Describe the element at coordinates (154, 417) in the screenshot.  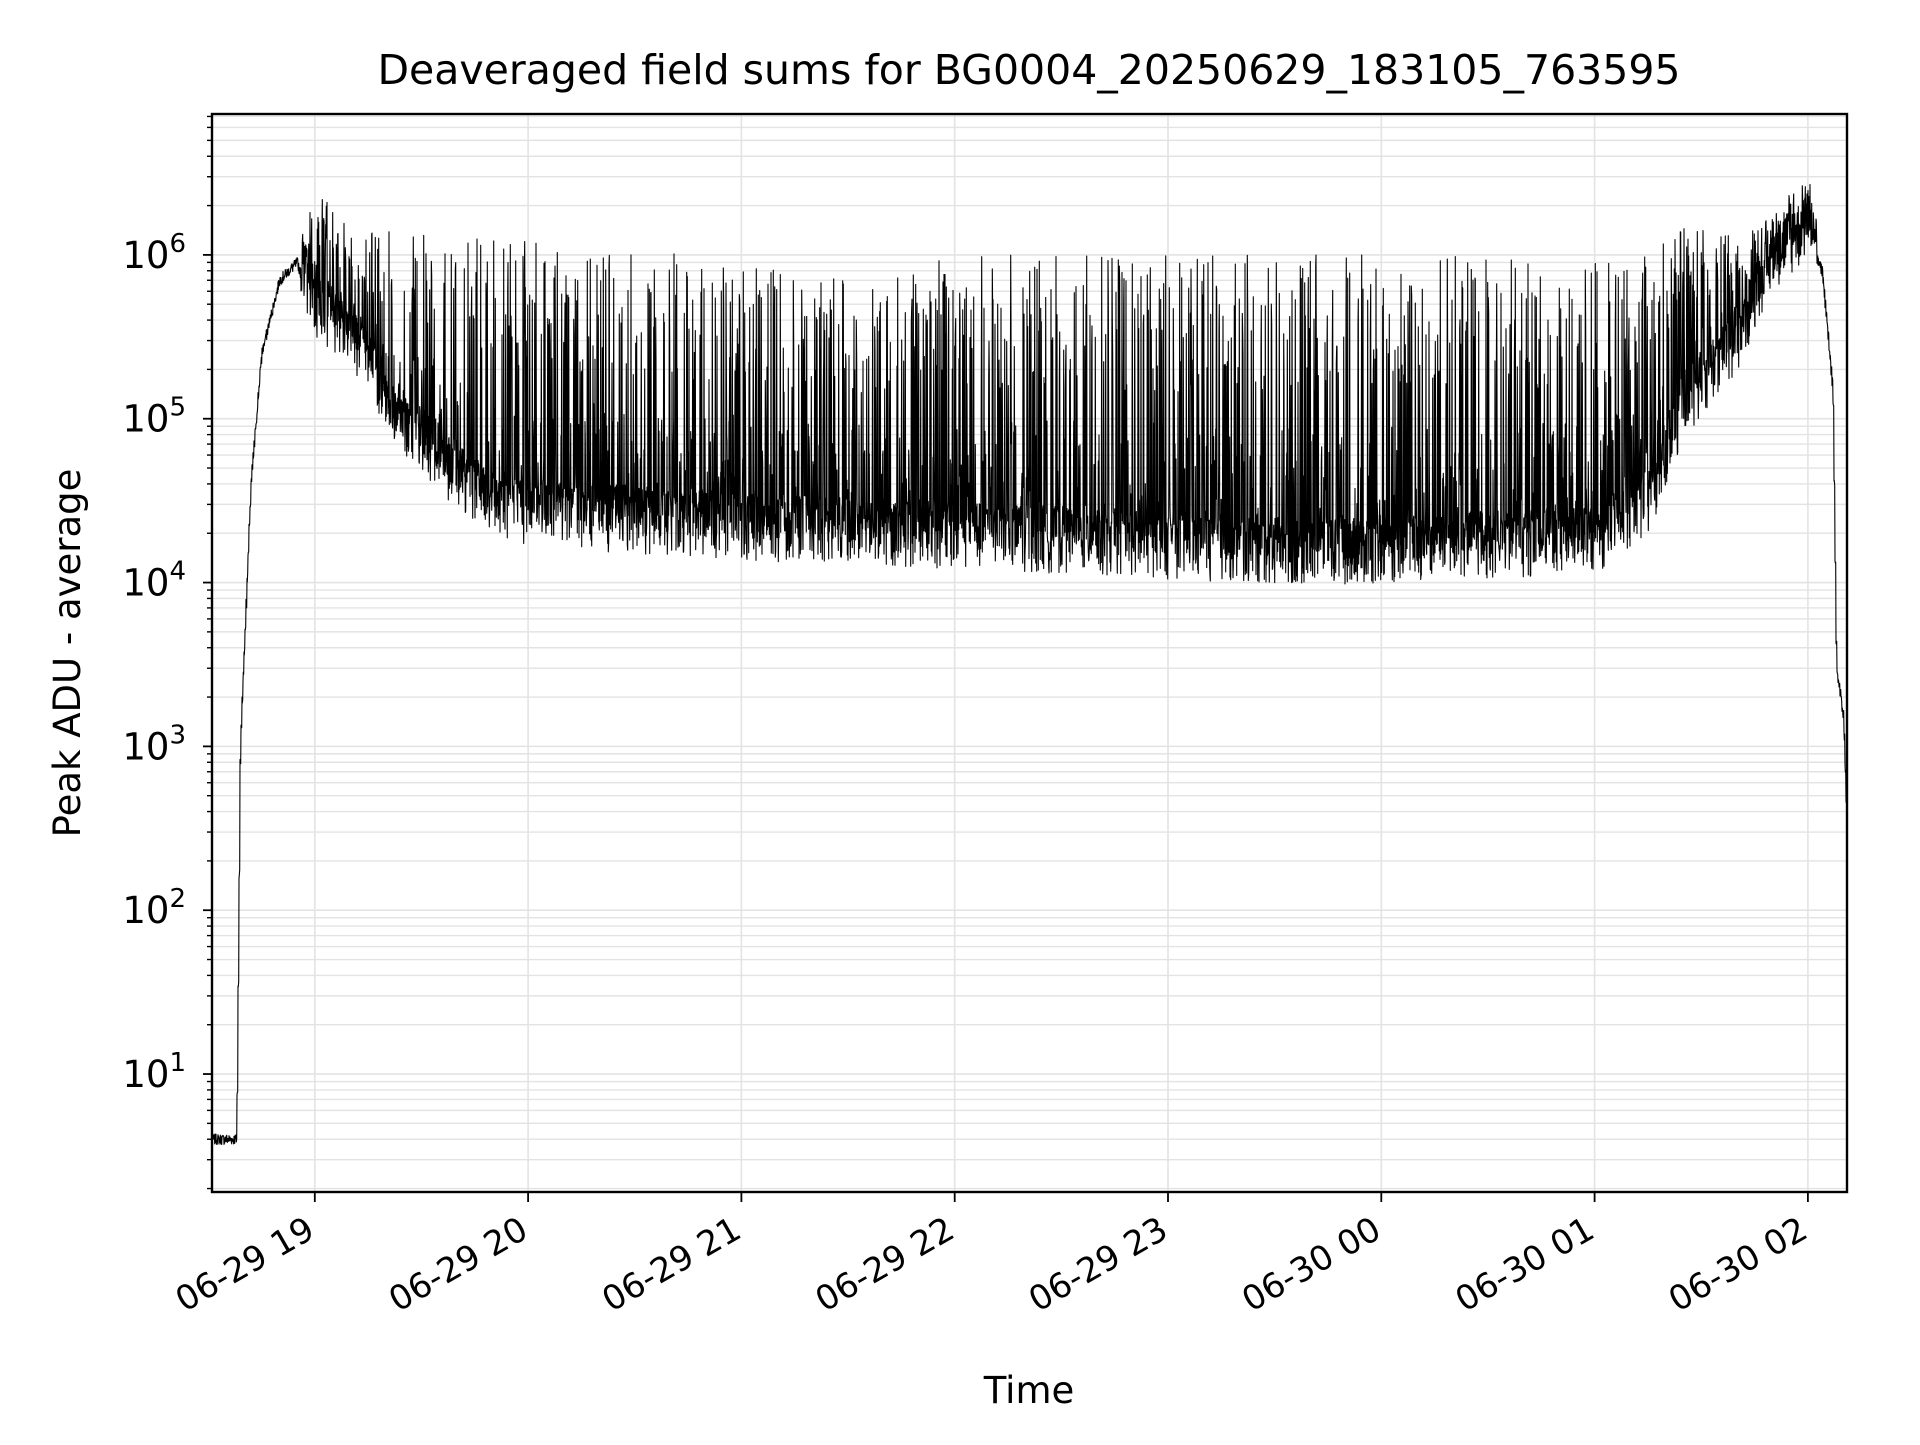
I see `y-tick-label: 105` at that location.